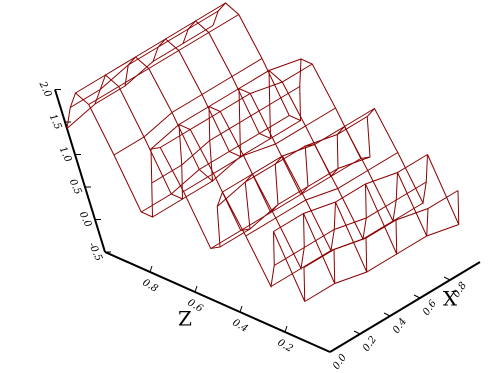 The image size is (497, 373). Describe the element at coordinates (85, 220) in the screenshot. I see `y-tick-label: 0.0` at that location.